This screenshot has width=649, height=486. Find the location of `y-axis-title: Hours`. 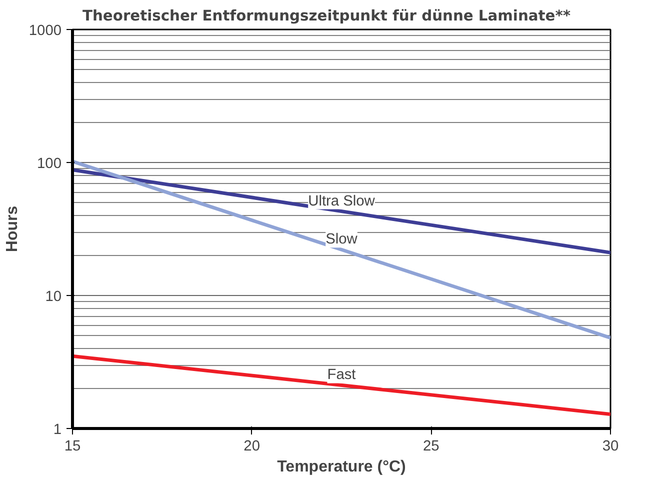

y-axis-title: Hours is located at coordinates (12, 229).